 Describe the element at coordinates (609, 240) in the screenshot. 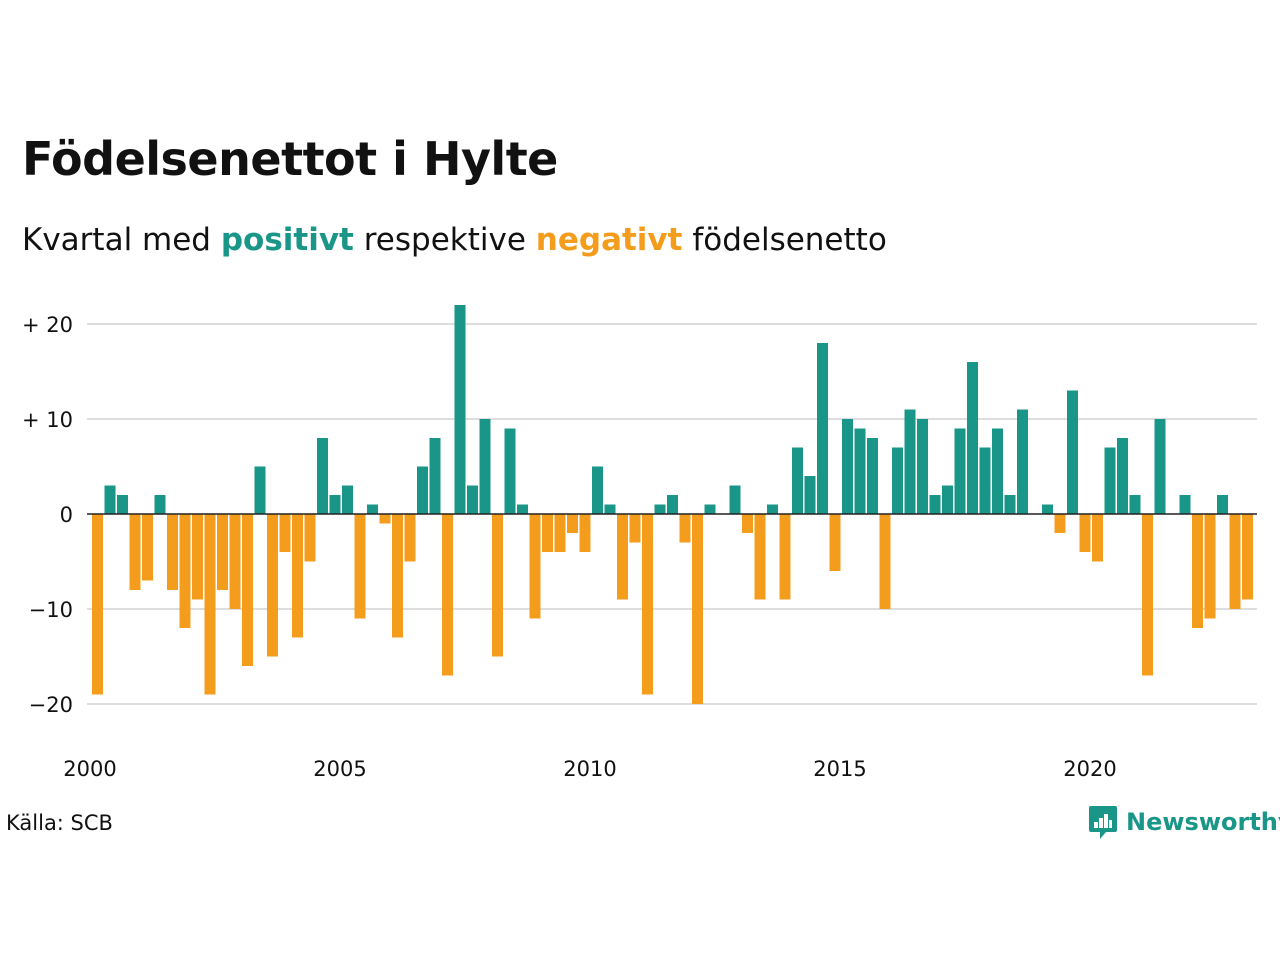

I see `subtitle-negative-word: negativt` at that location.